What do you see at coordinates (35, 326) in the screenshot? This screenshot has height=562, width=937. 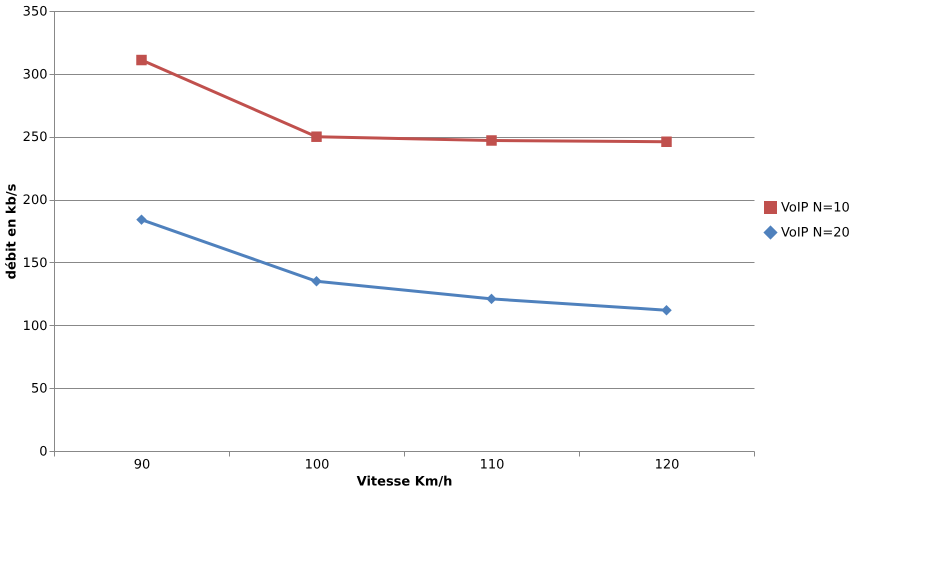 I see `y-tick-label: 100` at bounding box center [35, 326].